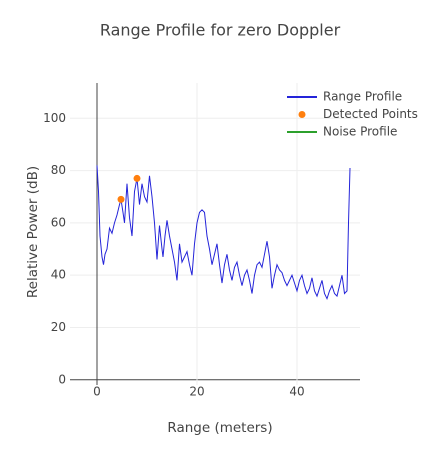 This screenshot has width=422, height=449. Describe the element at coordinates (220, 30) in the screenshot. I see `chart-title: Range Profile for zero Doppler` at that location.